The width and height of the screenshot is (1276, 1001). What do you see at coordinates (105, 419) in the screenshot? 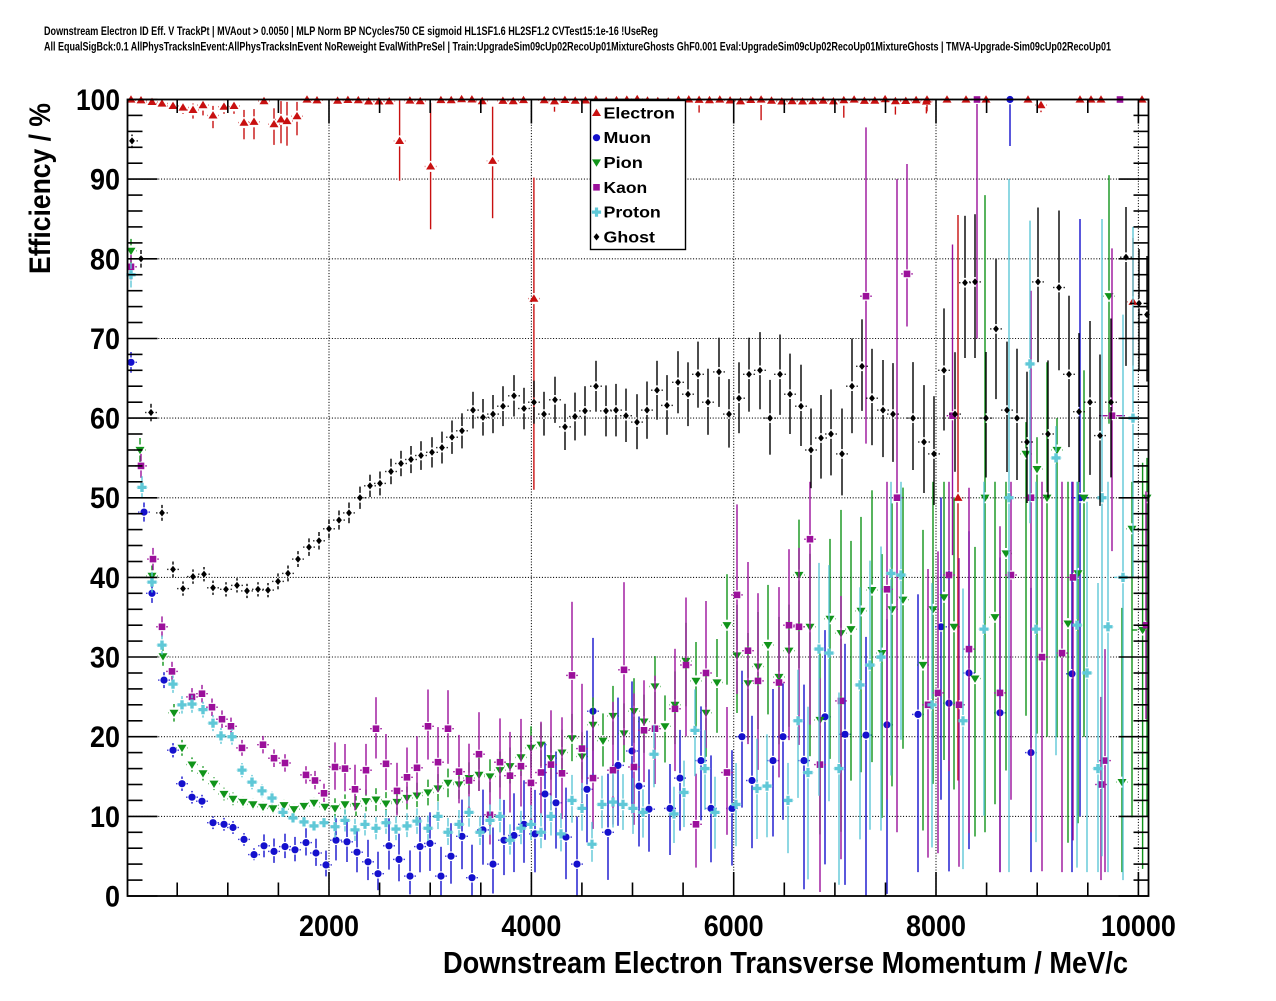
I see `svg-text: 60` at bounding box center [105, 419].